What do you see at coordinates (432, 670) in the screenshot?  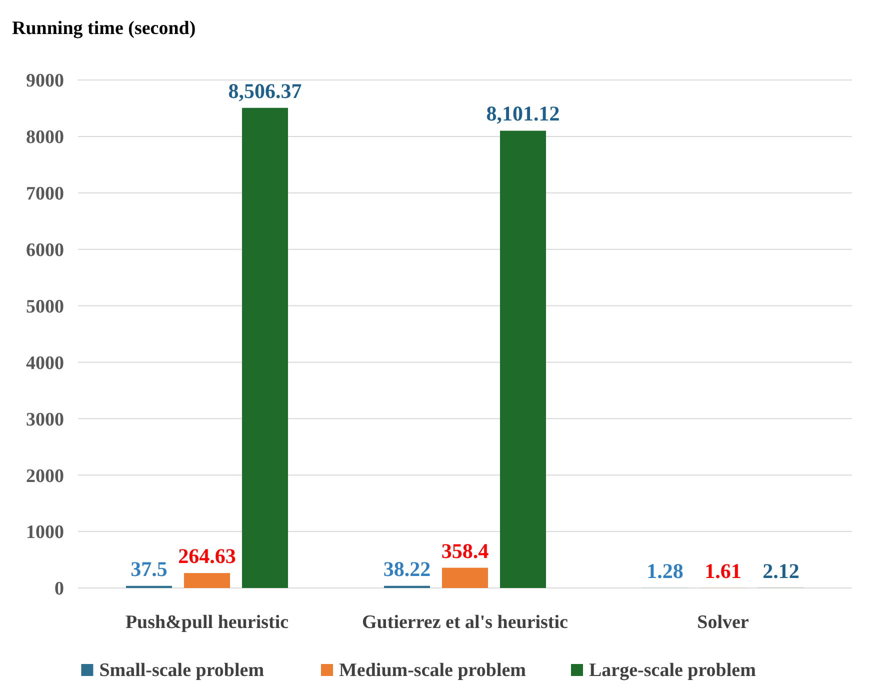 I see `legend-label: Medium-scale problem` at bounding box center [432, 670].